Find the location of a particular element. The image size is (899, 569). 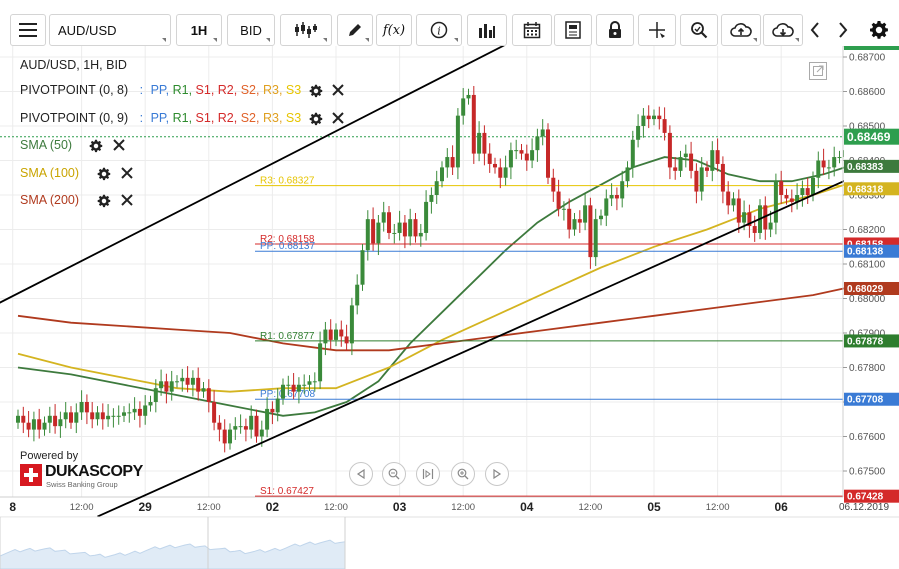

pivot-1-name: PIVOTPOINT (0, 8) is located at coordinates (74, 90).